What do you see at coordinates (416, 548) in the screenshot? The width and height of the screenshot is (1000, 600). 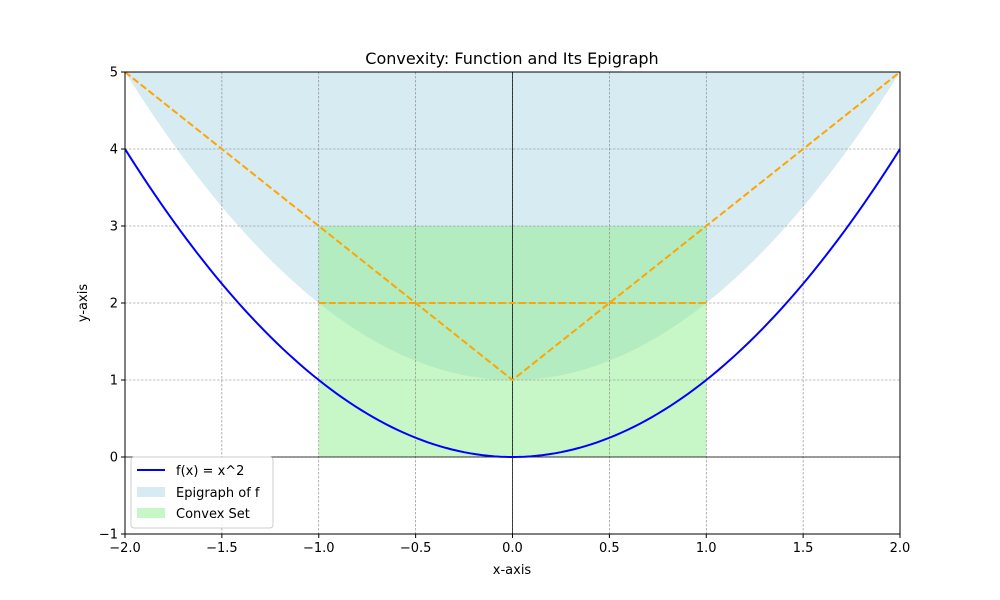 I see `x-tick-label: −0.5` at bounding box center [416, 548].